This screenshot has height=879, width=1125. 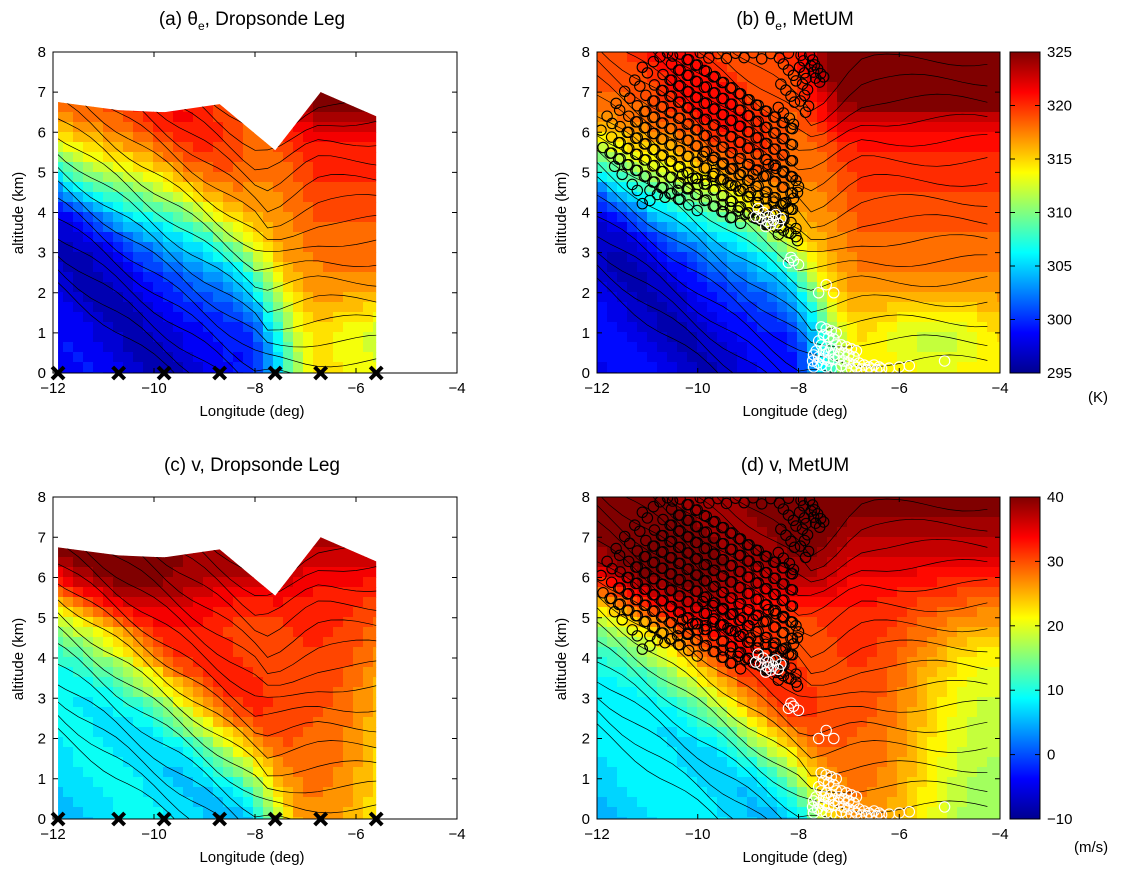 I want to click on observation-marker-light, so click(x=823, y=351).